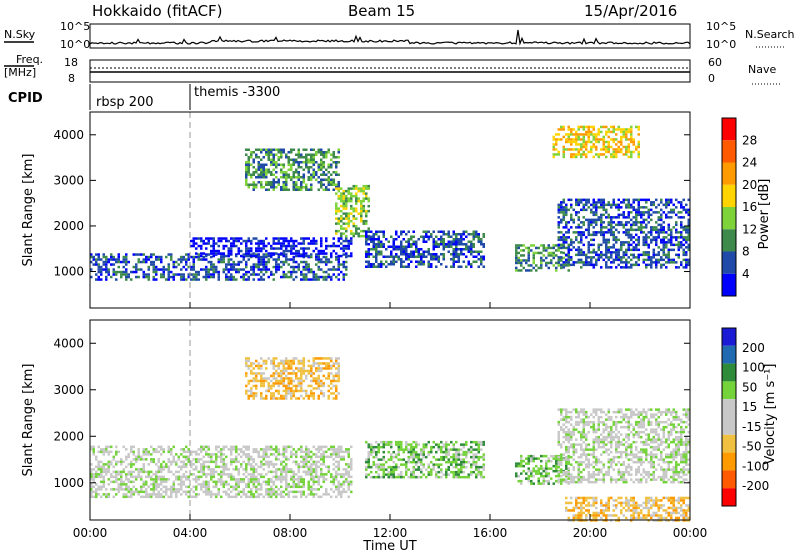 The height and width of the screenshot is (554, 800). I want to click on power-ytick-label: 3000, so click(68, 180).